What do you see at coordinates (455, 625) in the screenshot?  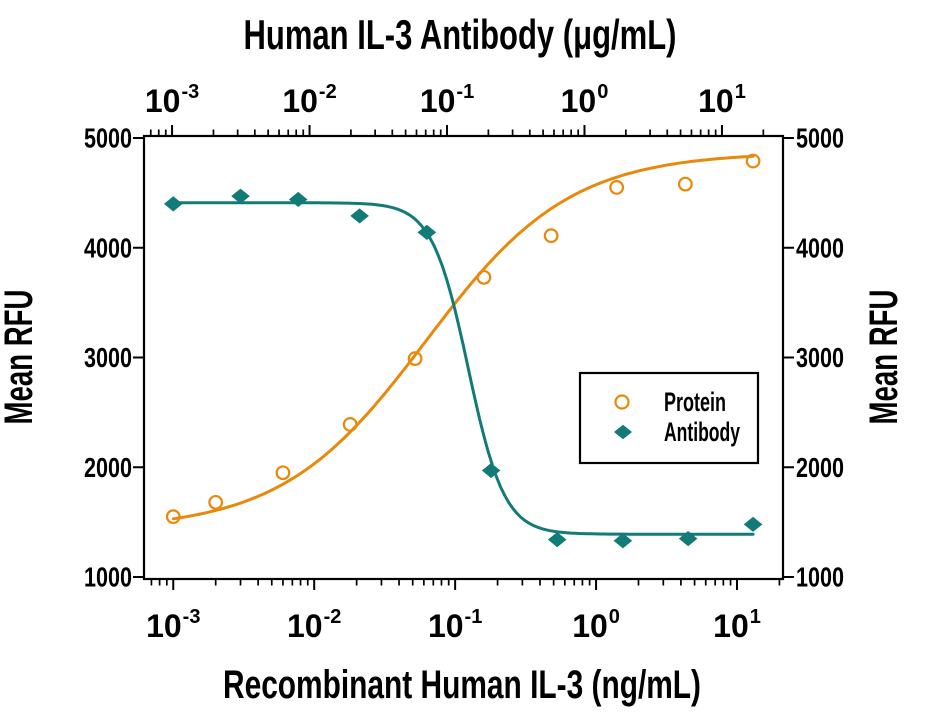 I see `x-axis-bottom-tick-label: 10⁻¹` at bounding box center [455, 625].